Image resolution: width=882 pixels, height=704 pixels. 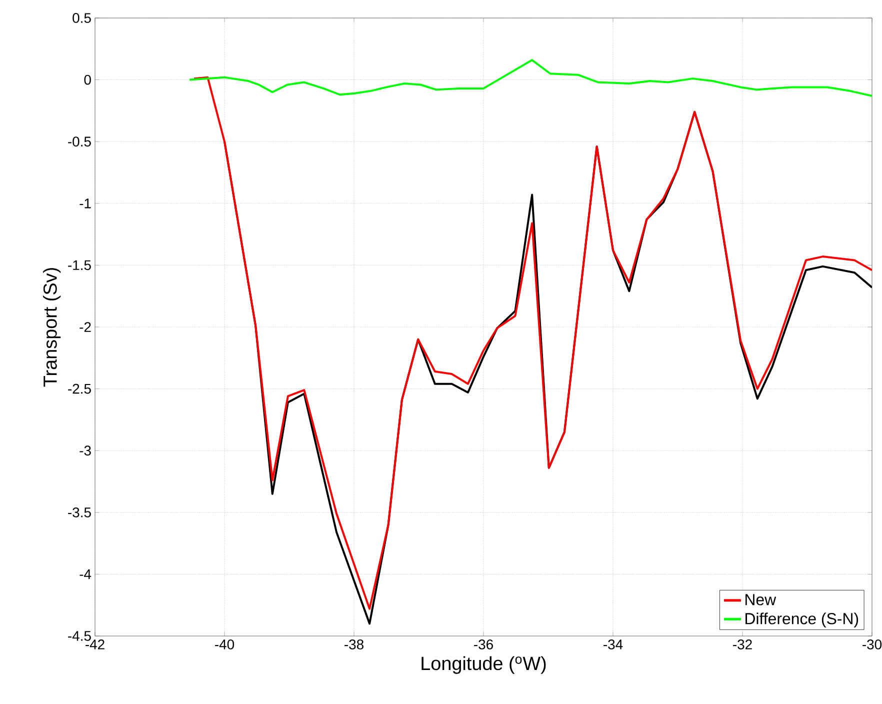 What do you see at coordinates (484, 665) in the screenshot?
I see `x-axis-title: Longitude ($^{o}$W)` at bounding box center [484, 665].